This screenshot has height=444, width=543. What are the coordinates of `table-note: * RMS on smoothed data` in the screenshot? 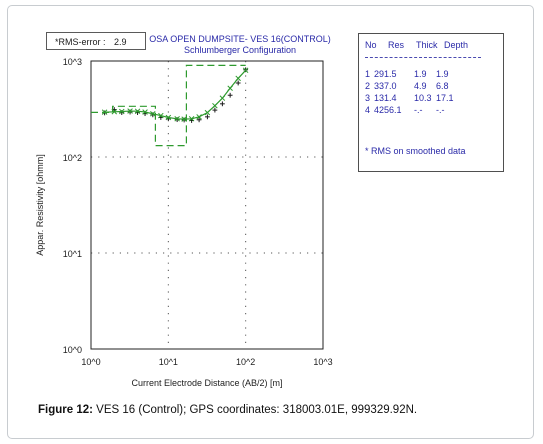 It's located at (415, 151).